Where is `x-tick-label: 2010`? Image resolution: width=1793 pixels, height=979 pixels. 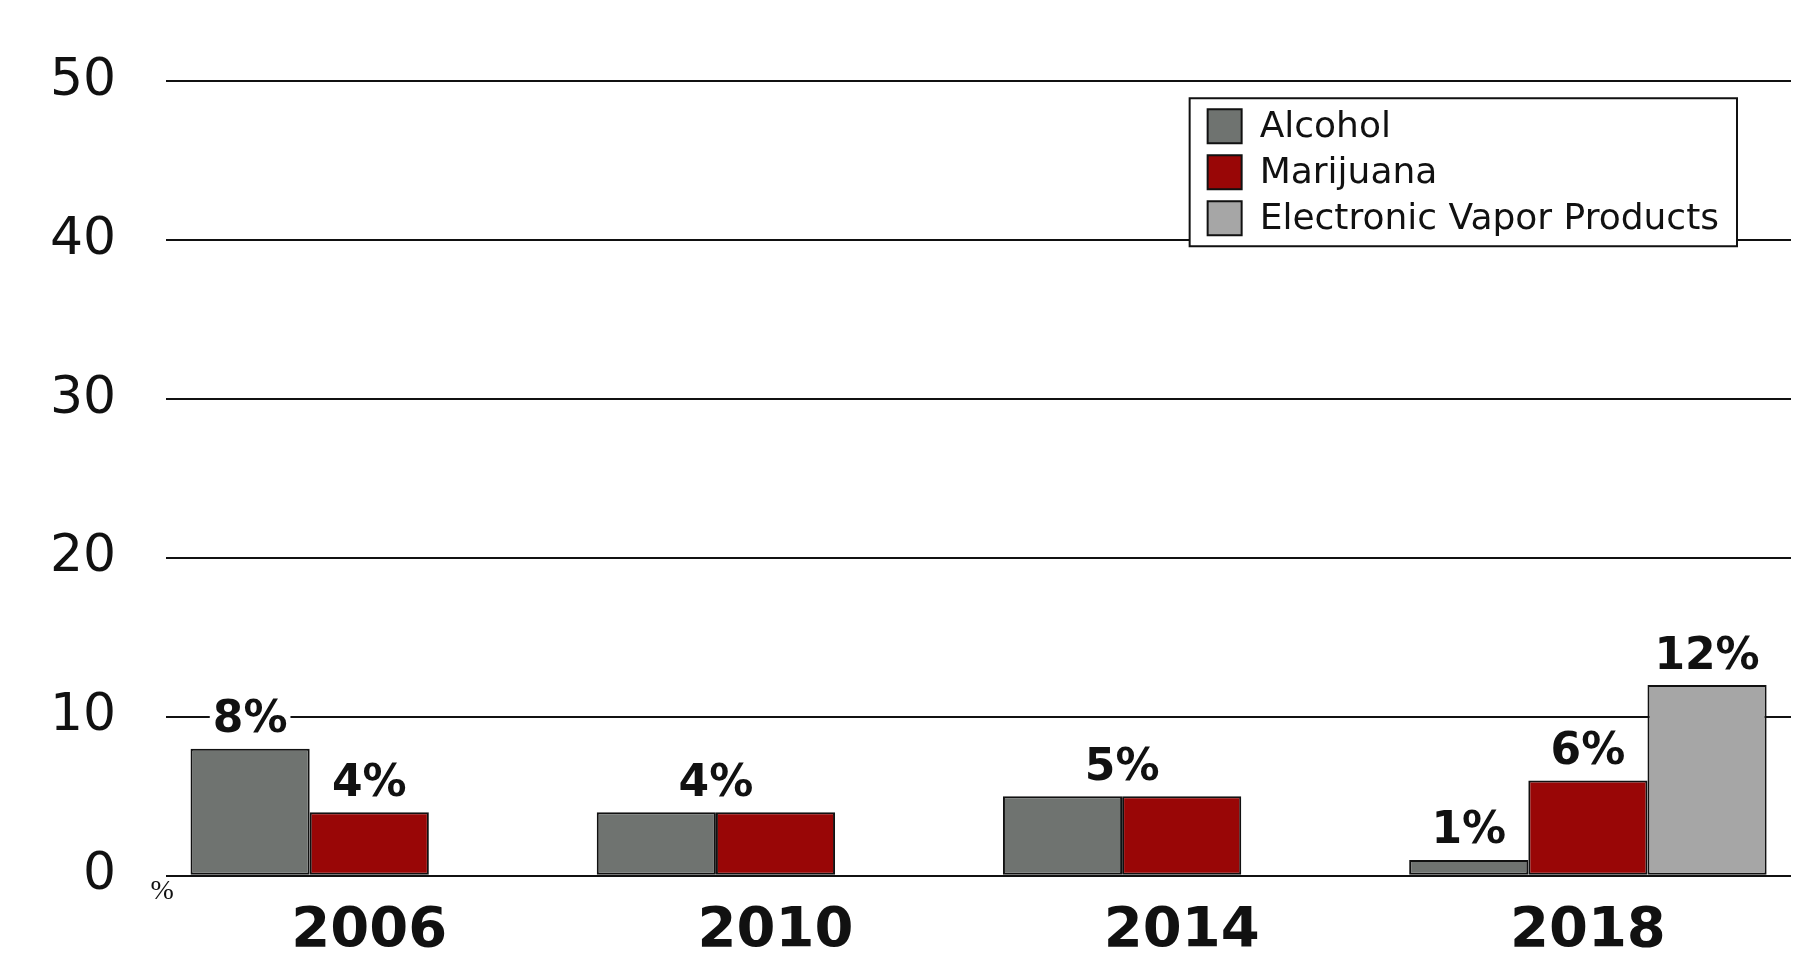 x-tick-label: 2010 is located at coordinates (775, 926).